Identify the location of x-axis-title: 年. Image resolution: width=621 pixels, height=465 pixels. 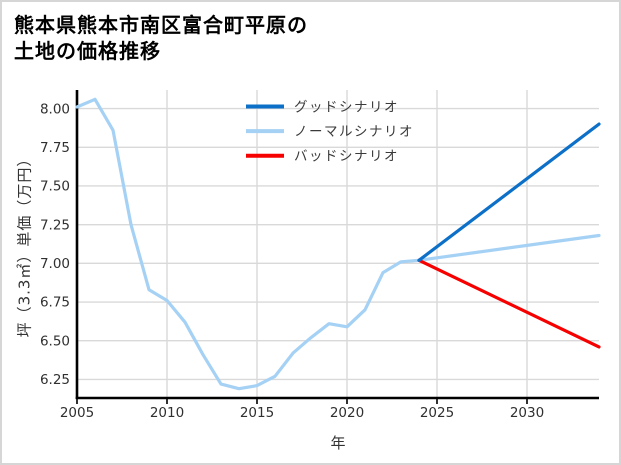
(338, 443).